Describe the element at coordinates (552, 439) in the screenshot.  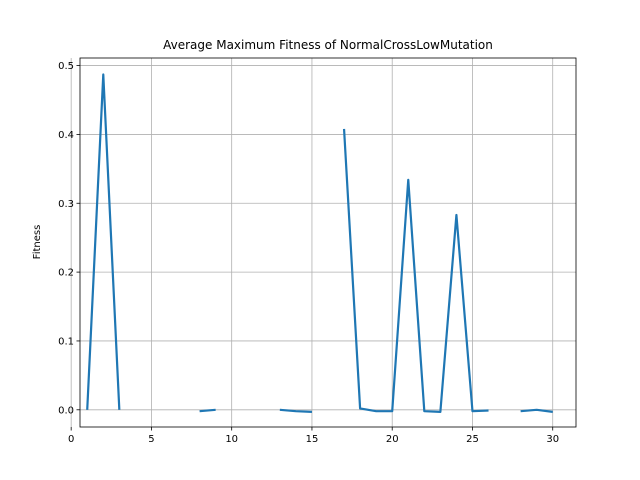
I see `x-tick-label: 30` at that location.